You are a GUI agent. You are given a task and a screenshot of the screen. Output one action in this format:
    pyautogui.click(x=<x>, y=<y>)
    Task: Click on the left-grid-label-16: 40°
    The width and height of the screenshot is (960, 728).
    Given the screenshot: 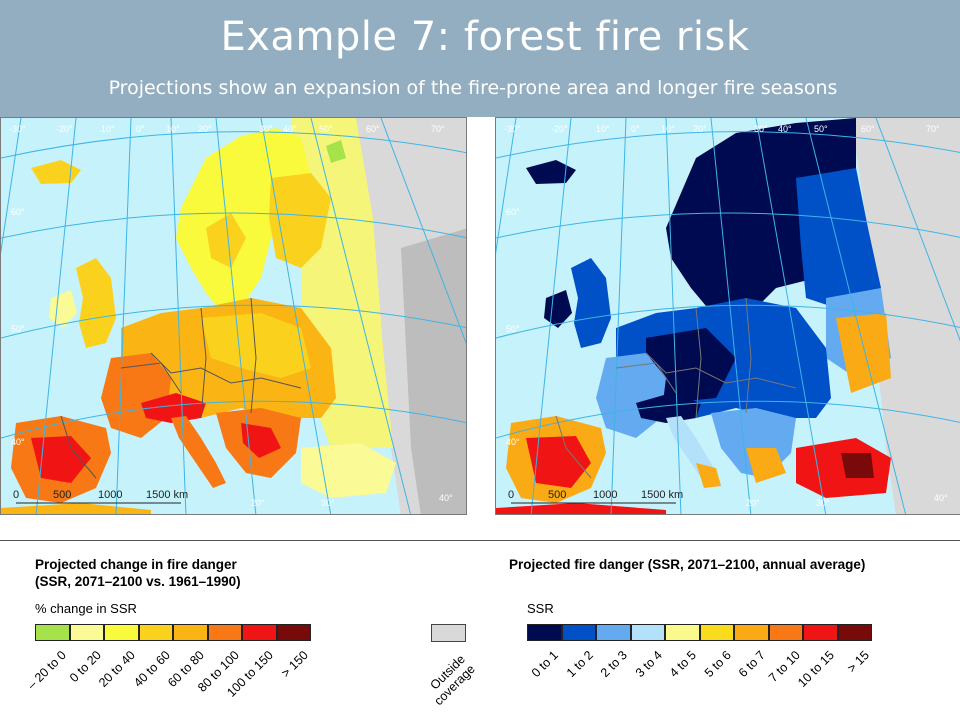 What is the action you would take?
    pyautogui.click(x=446, y=498)
    